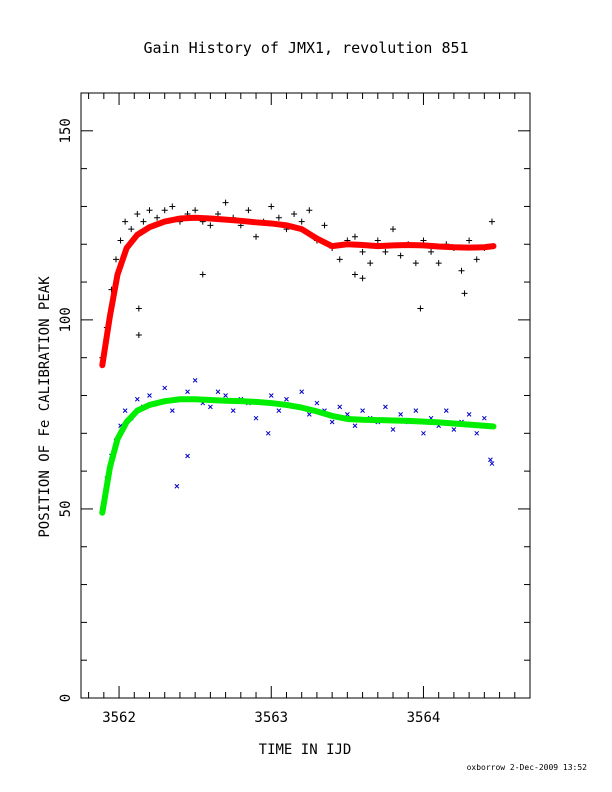  I want to click on y-tick-label: 100, so click(66, 319).